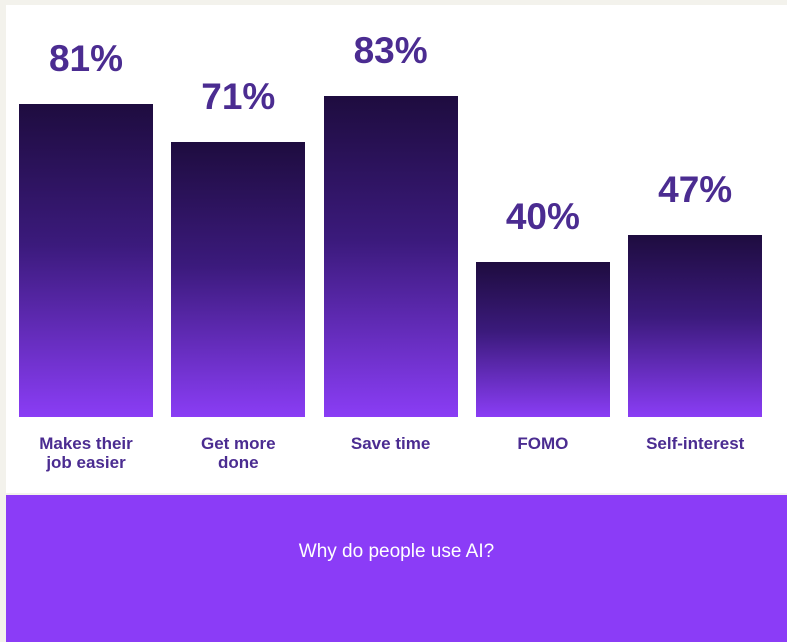 The height and width of the screenshot is (642, 787). What do you see at coordinates (390, 443) in the screenshot?
I see `category-label: Save time` at bounding box center [390, 443].